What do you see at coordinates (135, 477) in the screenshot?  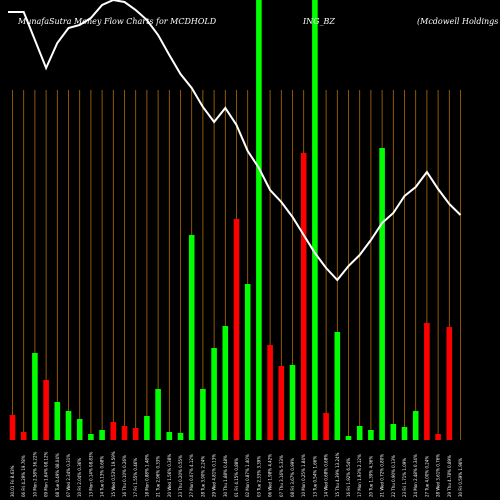 I see `x-tick-label: 17 Fri 1.55% 0.46%` at bounding box center [135, 477].